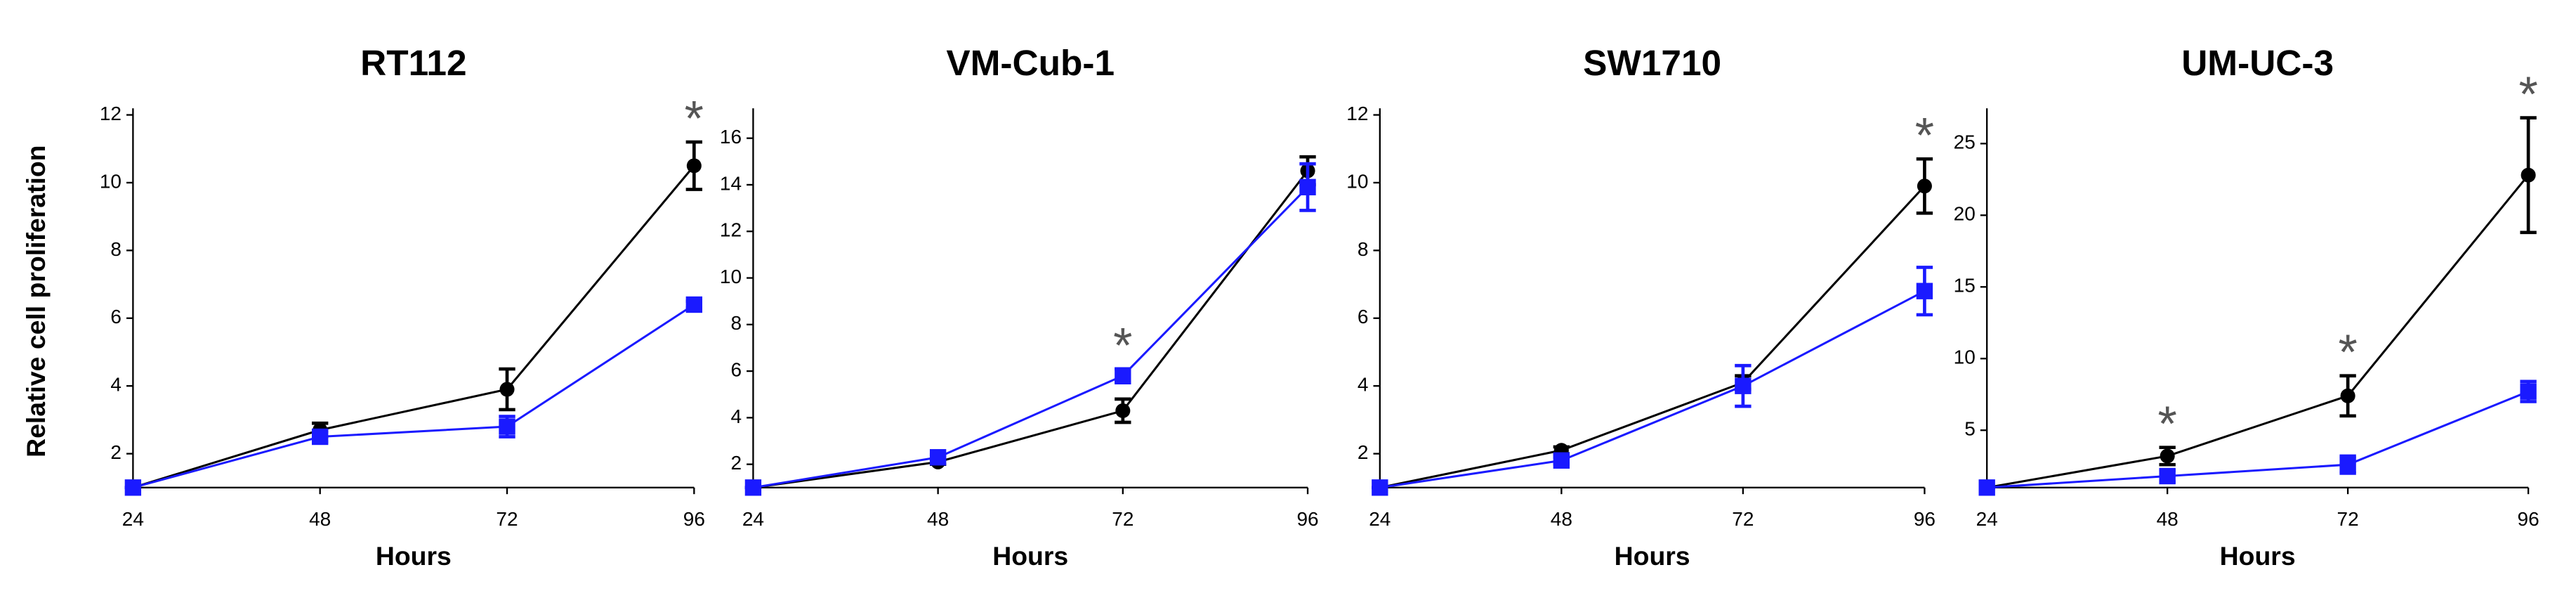  Describe the element at coordinates (2257, 62) in the screenshot. I see `chart-title: UM-UC-3` at that location.